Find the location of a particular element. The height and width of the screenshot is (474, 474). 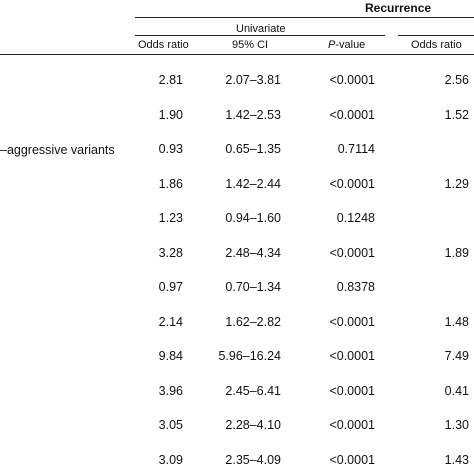

cell-odds-ratio: 1.86 is located at coordinates (170, 183).